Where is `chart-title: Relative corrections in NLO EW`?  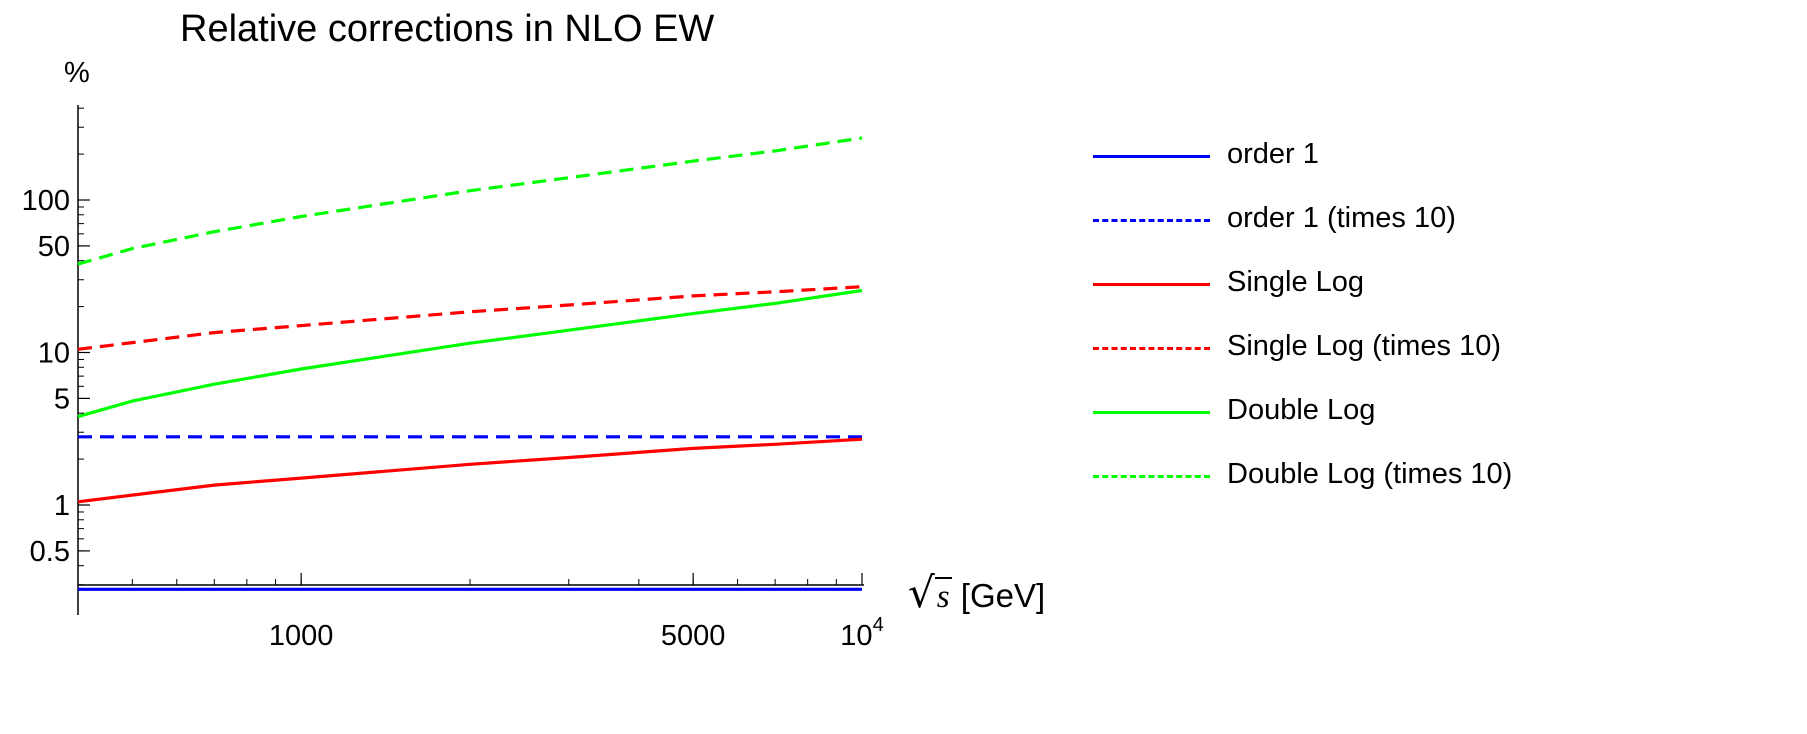 chart-title: Relative corrections in NLO EW is located at coordinates (447, 29).